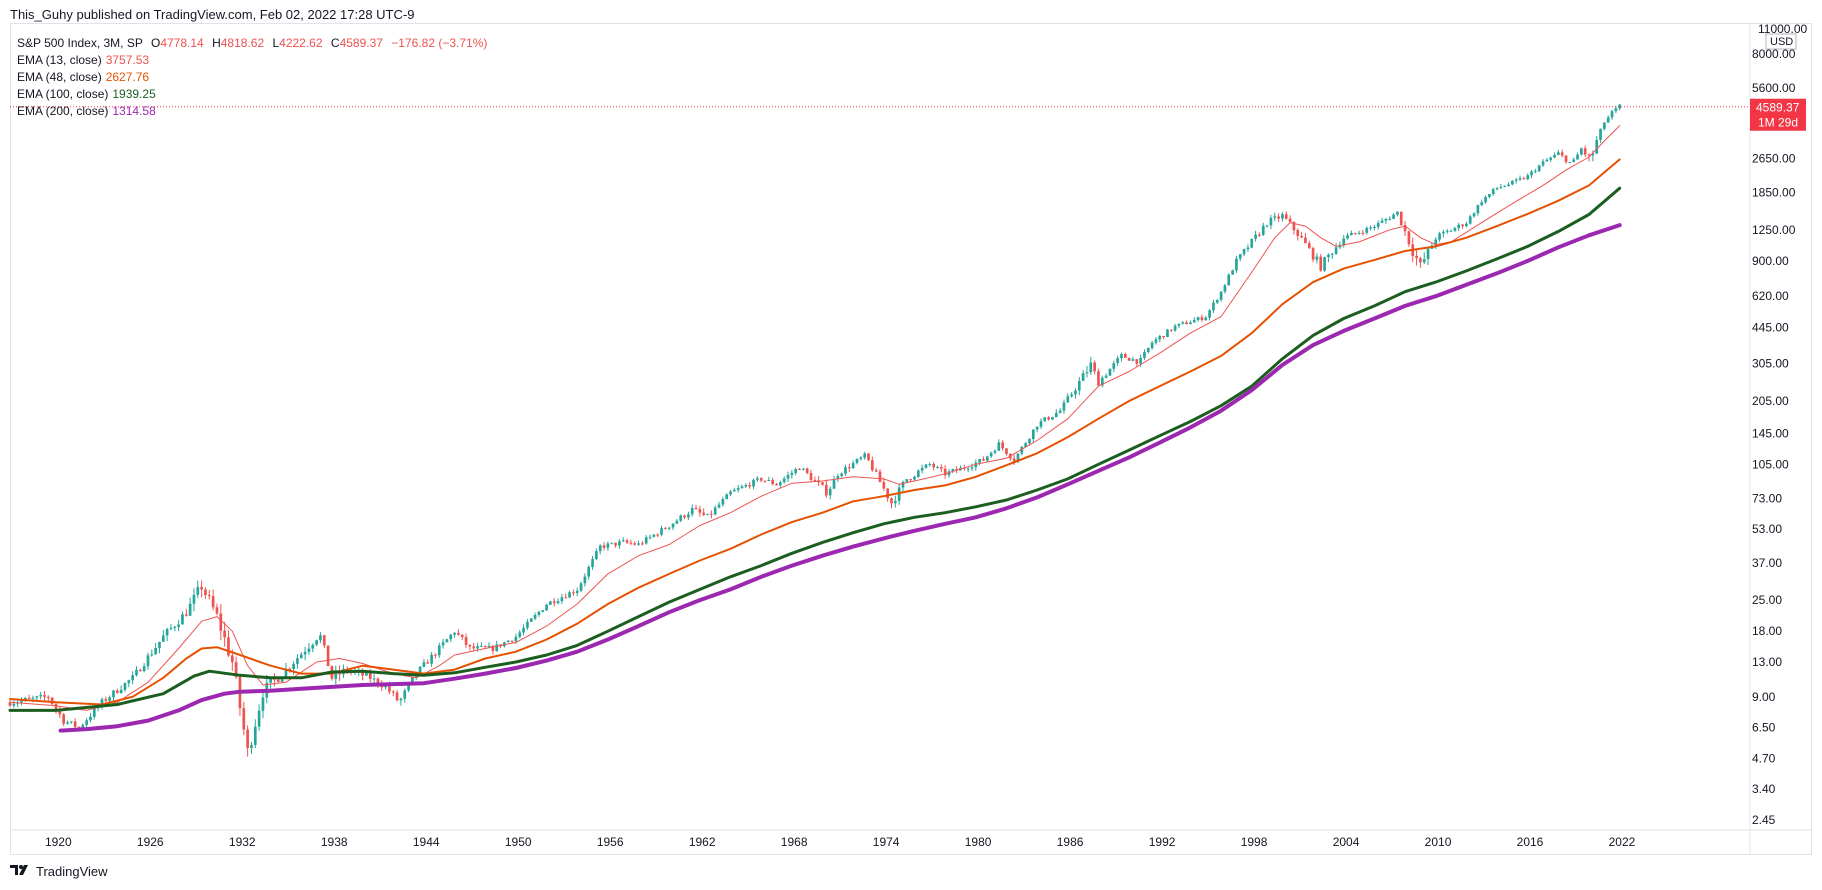 The image size is (1822, 890). I want to click on legend-ema-100: EMA (100, close) 1939.25, so click(252, 94).